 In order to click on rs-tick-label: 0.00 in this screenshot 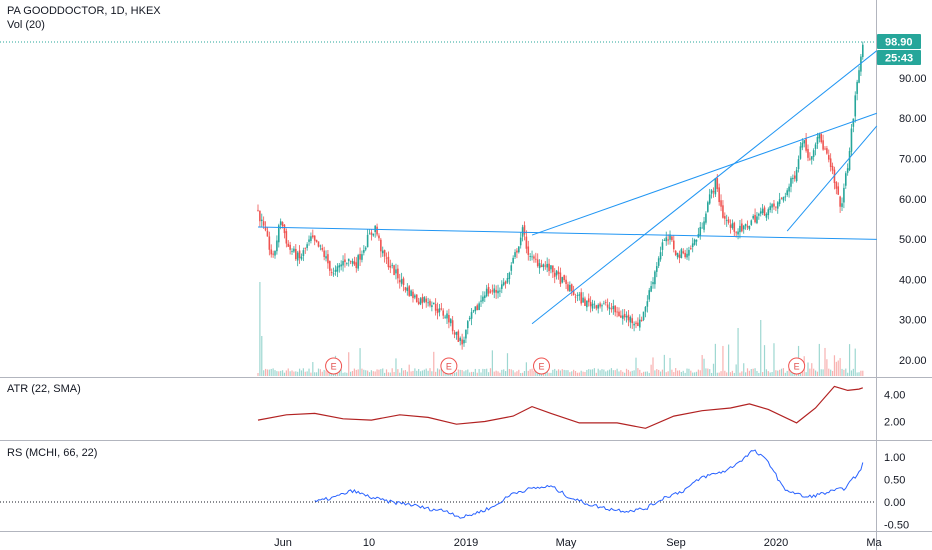, I will do `click(894, 503)`.